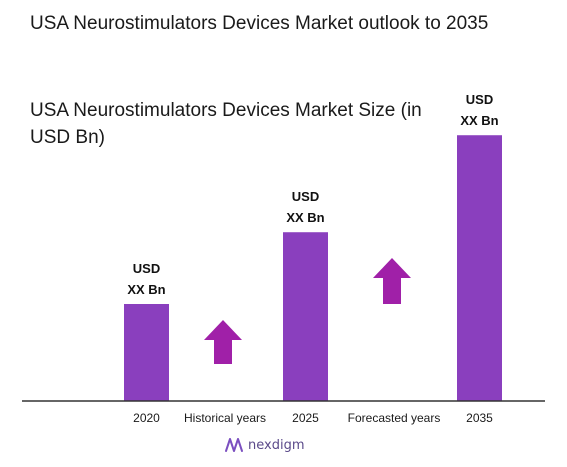 The height and width of the screenshot is (467, 567). What do you see at coordinates (392, 281) in the screenshot?
I see `growth-arrow-forecasted-icon` at bounding box center [392, 281].